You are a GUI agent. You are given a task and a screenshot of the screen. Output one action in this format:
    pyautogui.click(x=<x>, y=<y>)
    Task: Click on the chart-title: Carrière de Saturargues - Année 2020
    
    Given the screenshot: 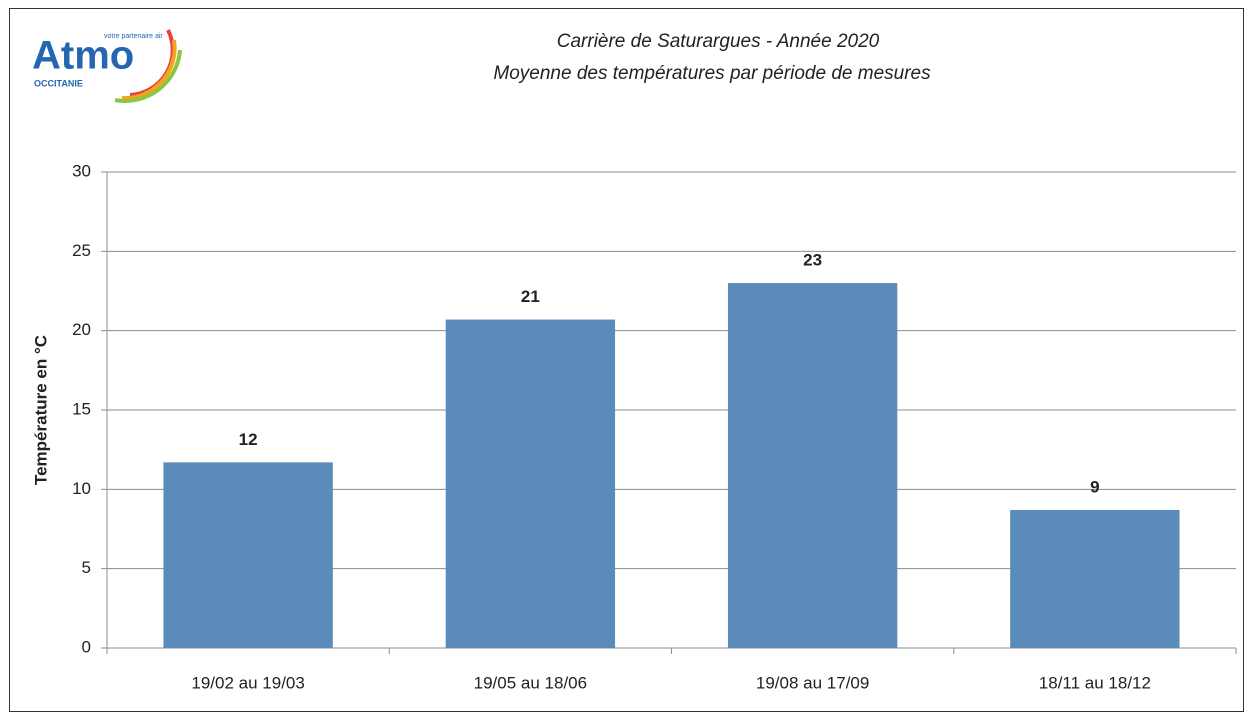 What is the action you would take?
    pyautogui.click(x=718, y=41)
    